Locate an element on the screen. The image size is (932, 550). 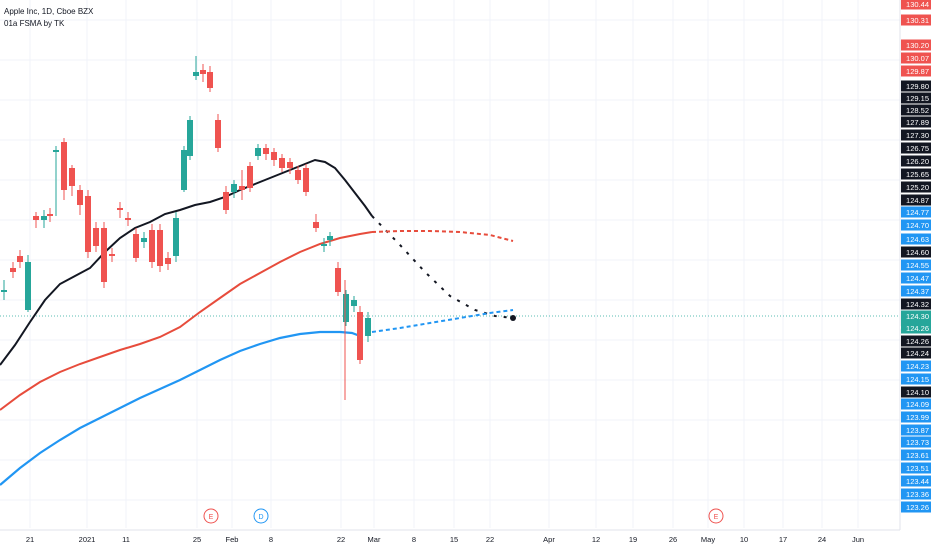
earnings-event-label: E is located at coordinates (211, 517).